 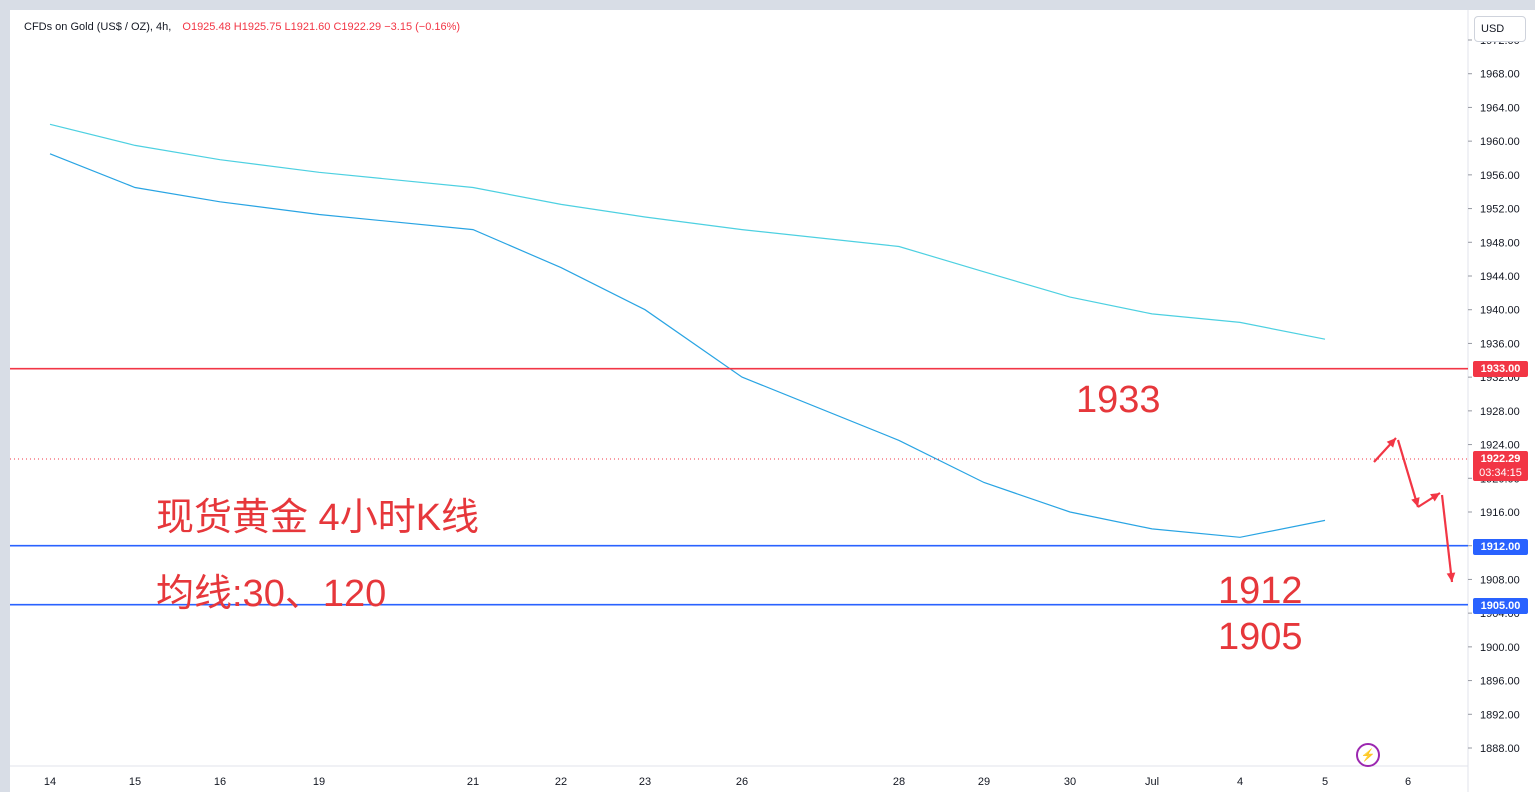 I want to click on price-tick-label: 1940.00, so click(x=1500, y=311).